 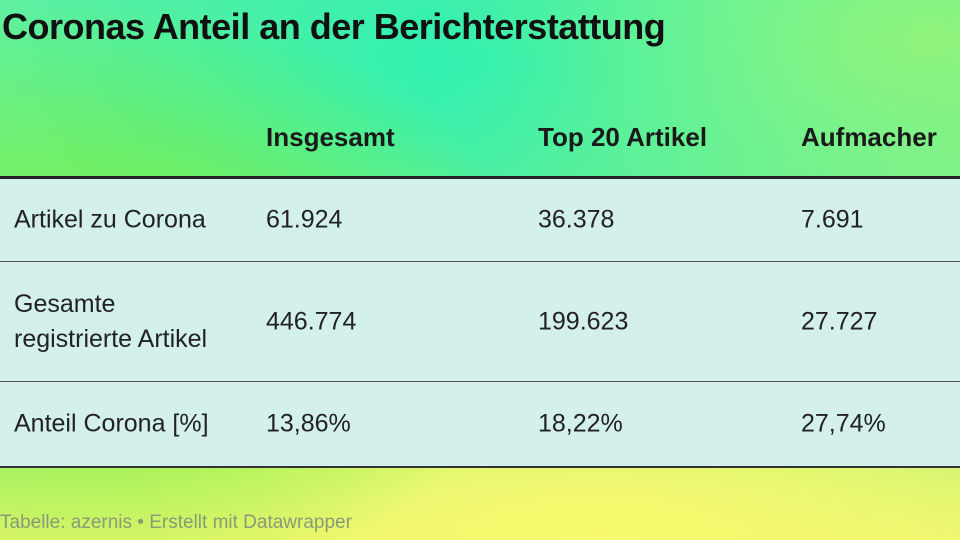 What do you see at coordinates (832, 219) in the screenshot?
I see `table-cell: 7.691` at bounding box center [832, 219].